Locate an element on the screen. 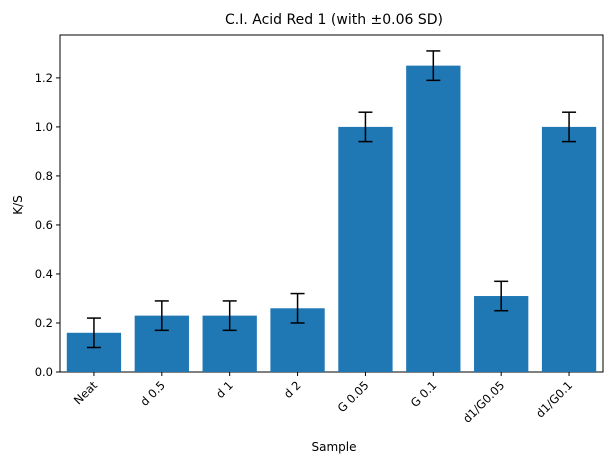 This screenshot has height=454, width=606. y-tick-label: 0.4 is located at coordinates (44, 274).